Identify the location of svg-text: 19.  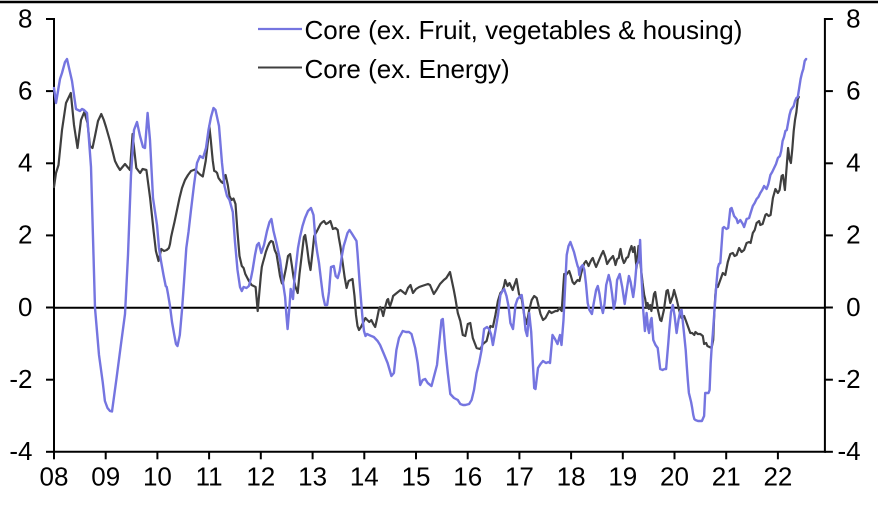
(622, 477).